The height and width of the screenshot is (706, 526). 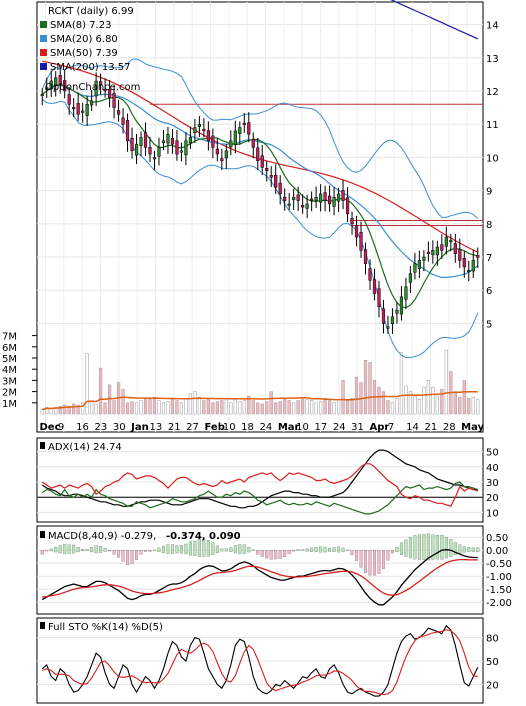 I want to click on date-tick-label: 23, so click(x=101, y=427).